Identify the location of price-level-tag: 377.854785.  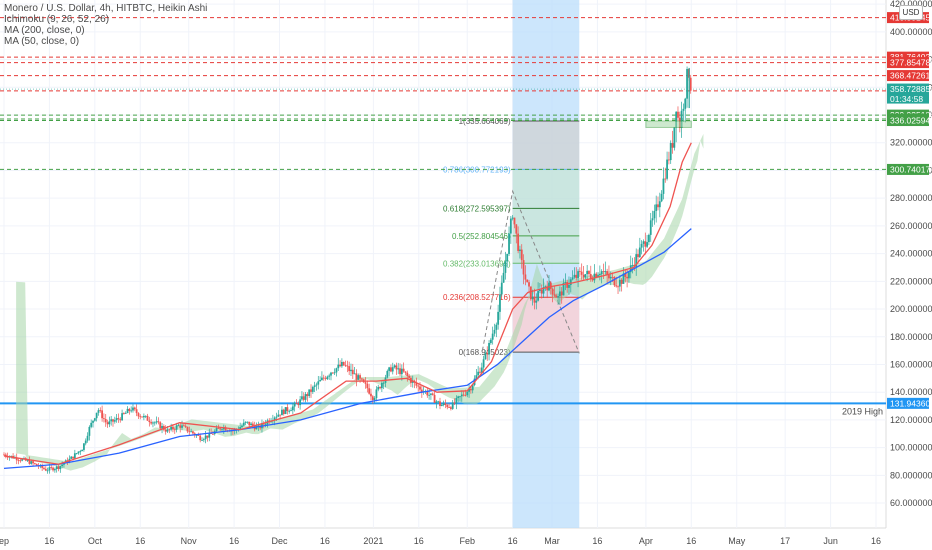
(911, 63).